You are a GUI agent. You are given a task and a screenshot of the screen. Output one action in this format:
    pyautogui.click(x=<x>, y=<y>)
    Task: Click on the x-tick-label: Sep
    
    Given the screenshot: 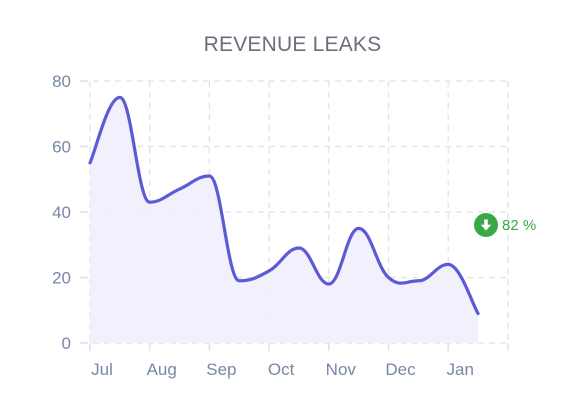 What is the action you would take?
    pyautogui.click(x=221, y=369)
    